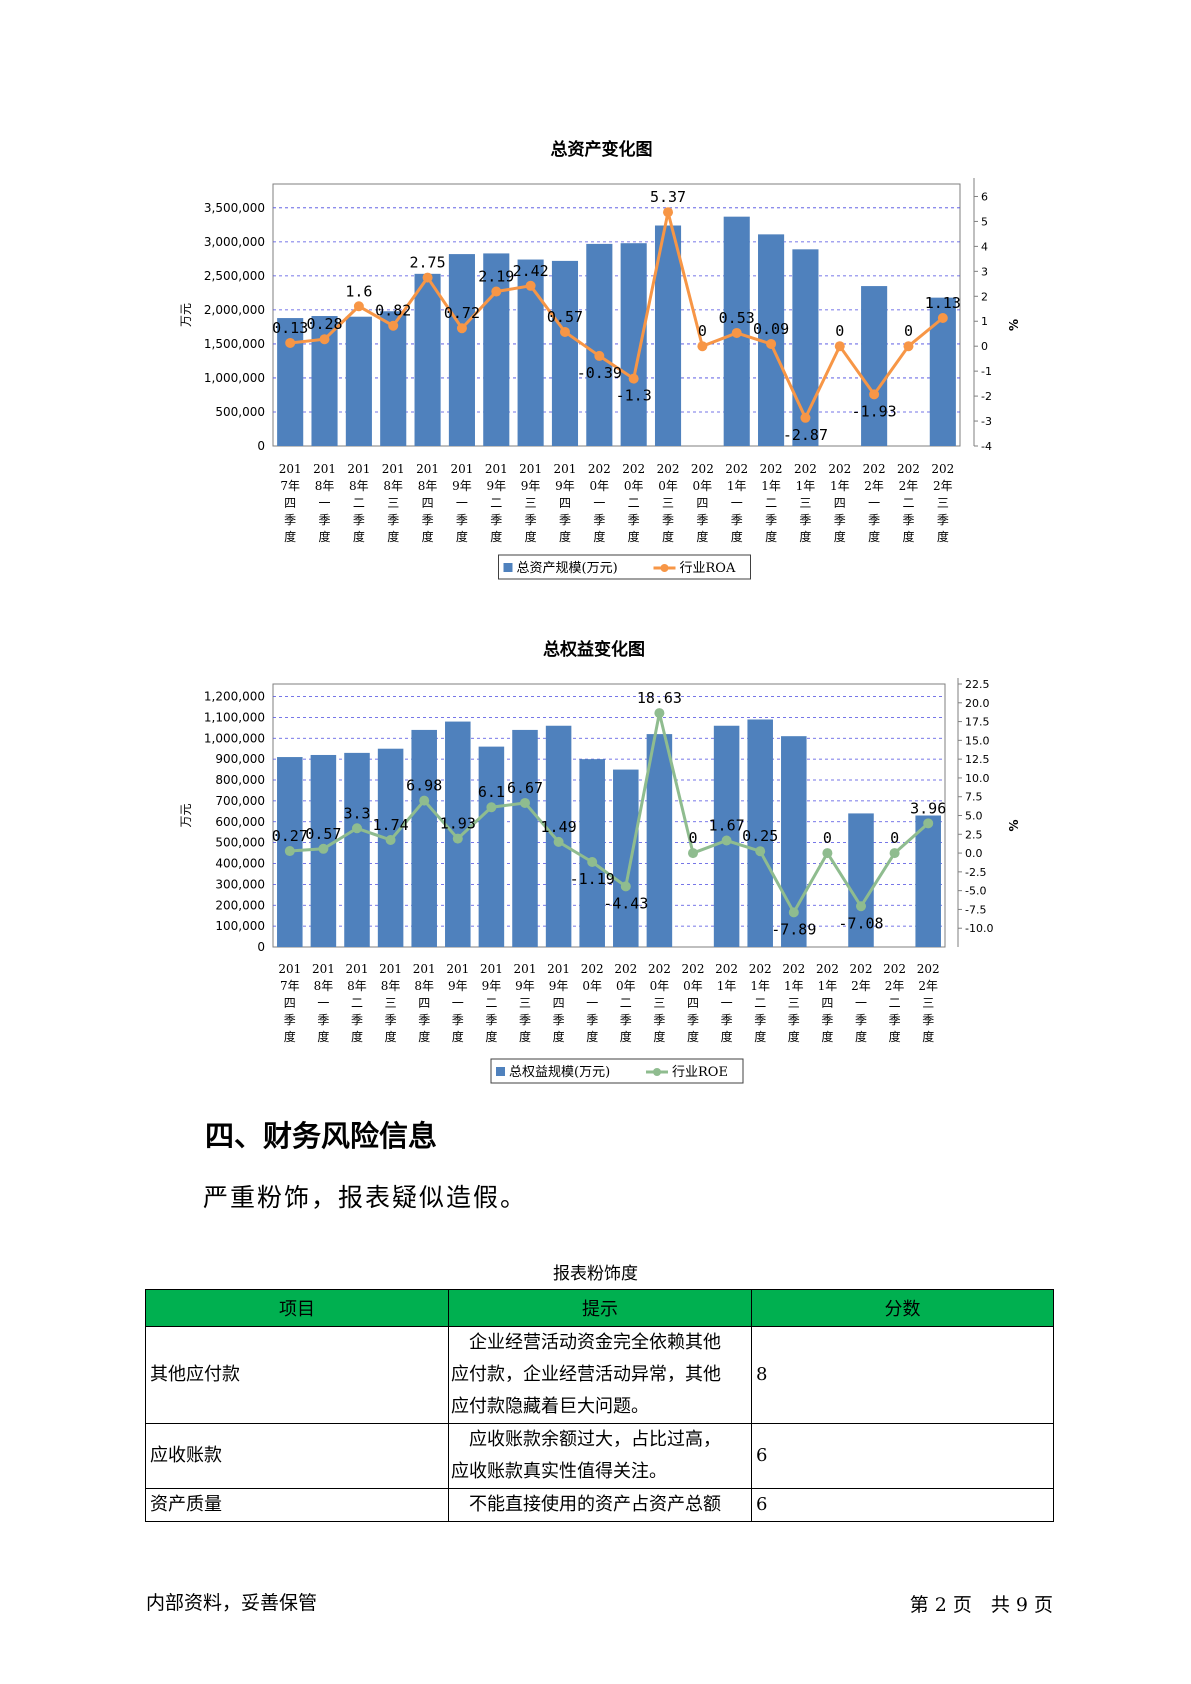 The image size is (1191, 1684). Describe the element at coordinates (186, 315) in the screenshot. I see `left-axis-title: 万元` at that location.